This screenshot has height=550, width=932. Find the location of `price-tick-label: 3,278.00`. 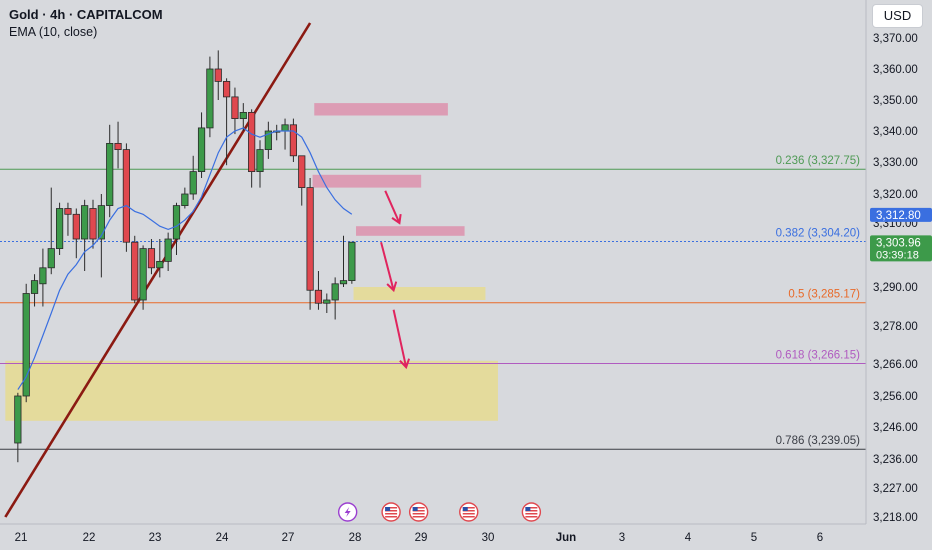

price-tick-label: 3,278.00 is located at coordinates (895, 327).